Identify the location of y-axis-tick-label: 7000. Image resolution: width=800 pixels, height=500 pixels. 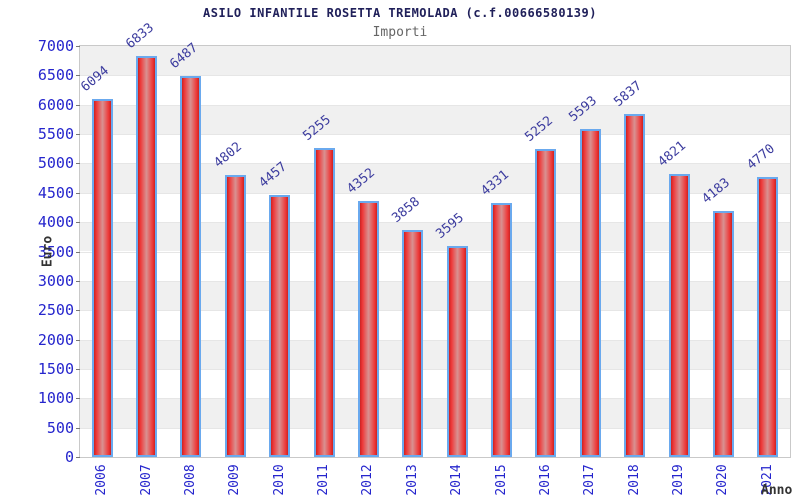
(55, 46).